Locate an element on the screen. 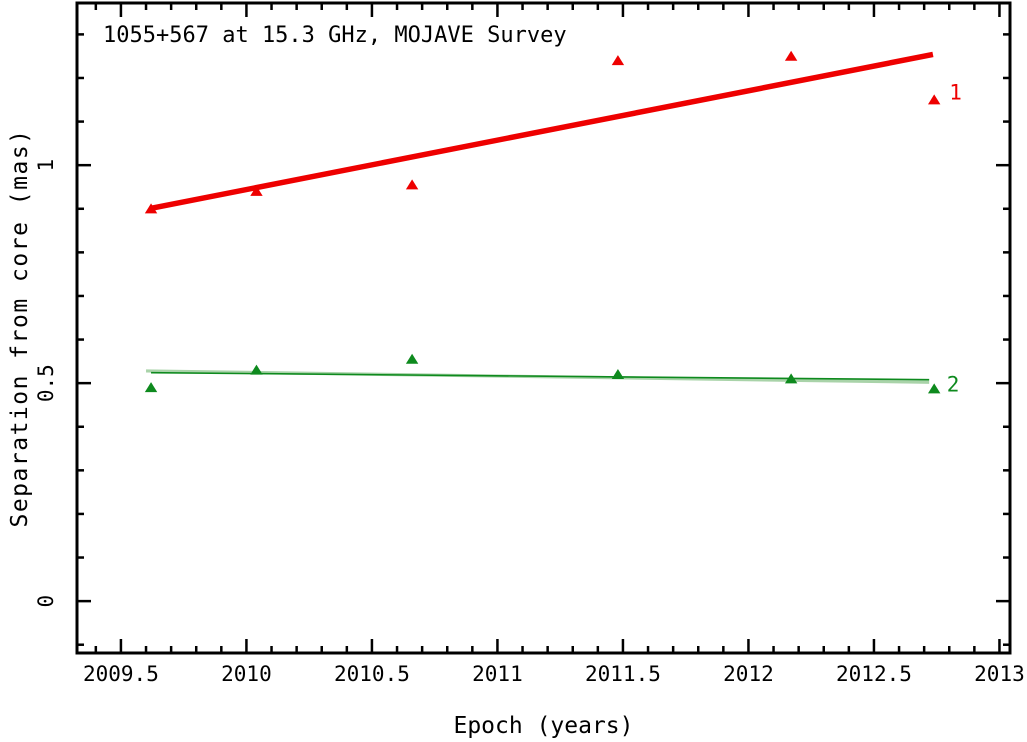 The height and width of the screenshot is (742, 1027). y-tick-label: 0 is located at coordinates (46, 601).